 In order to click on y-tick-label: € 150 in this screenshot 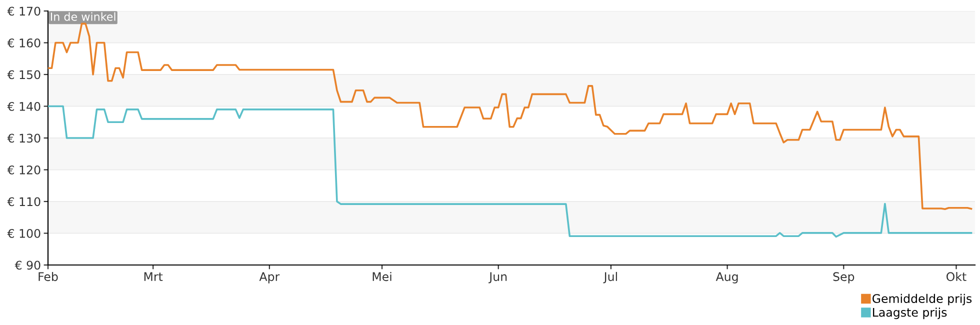, I will do `click(23, 75)`.